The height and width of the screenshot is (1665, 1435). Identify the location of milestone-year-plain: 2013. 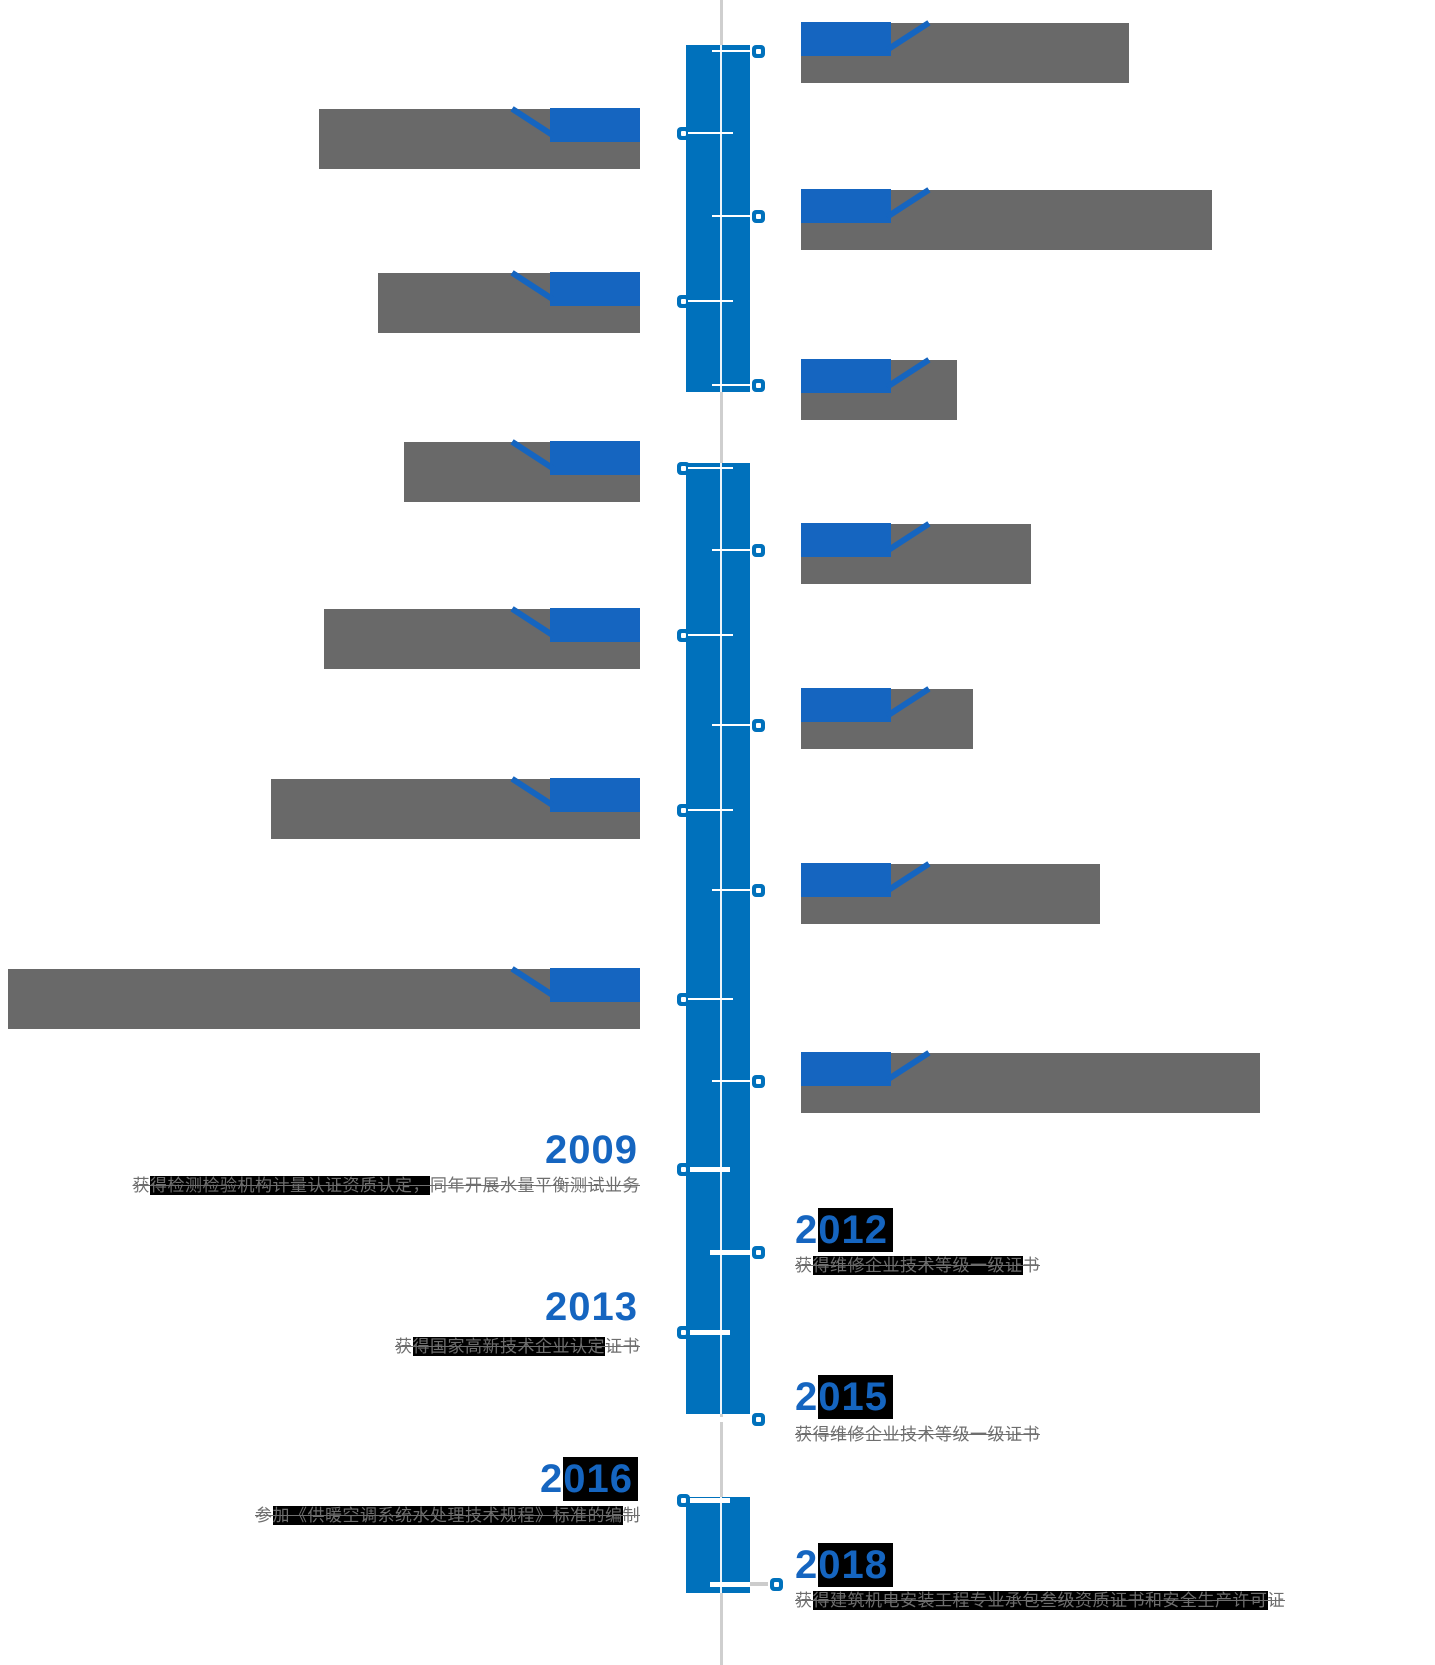
(591, 1307).